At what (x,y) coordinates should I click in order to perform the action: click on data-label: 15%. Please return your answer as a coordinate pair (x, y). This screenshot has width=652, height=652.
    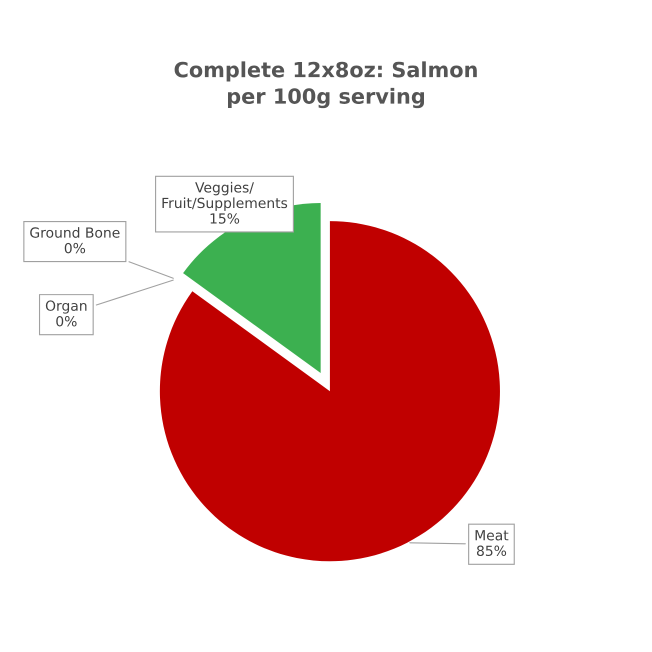
    Looking at the image, I should click on (225, 218).